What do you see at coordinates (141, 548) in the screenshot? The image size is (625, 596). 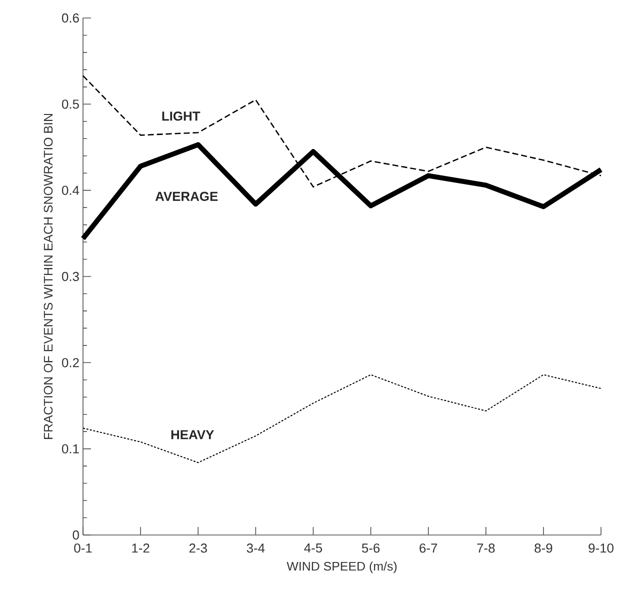 I see `x-tick-label: 1-2` at bounding box center [141, 548].